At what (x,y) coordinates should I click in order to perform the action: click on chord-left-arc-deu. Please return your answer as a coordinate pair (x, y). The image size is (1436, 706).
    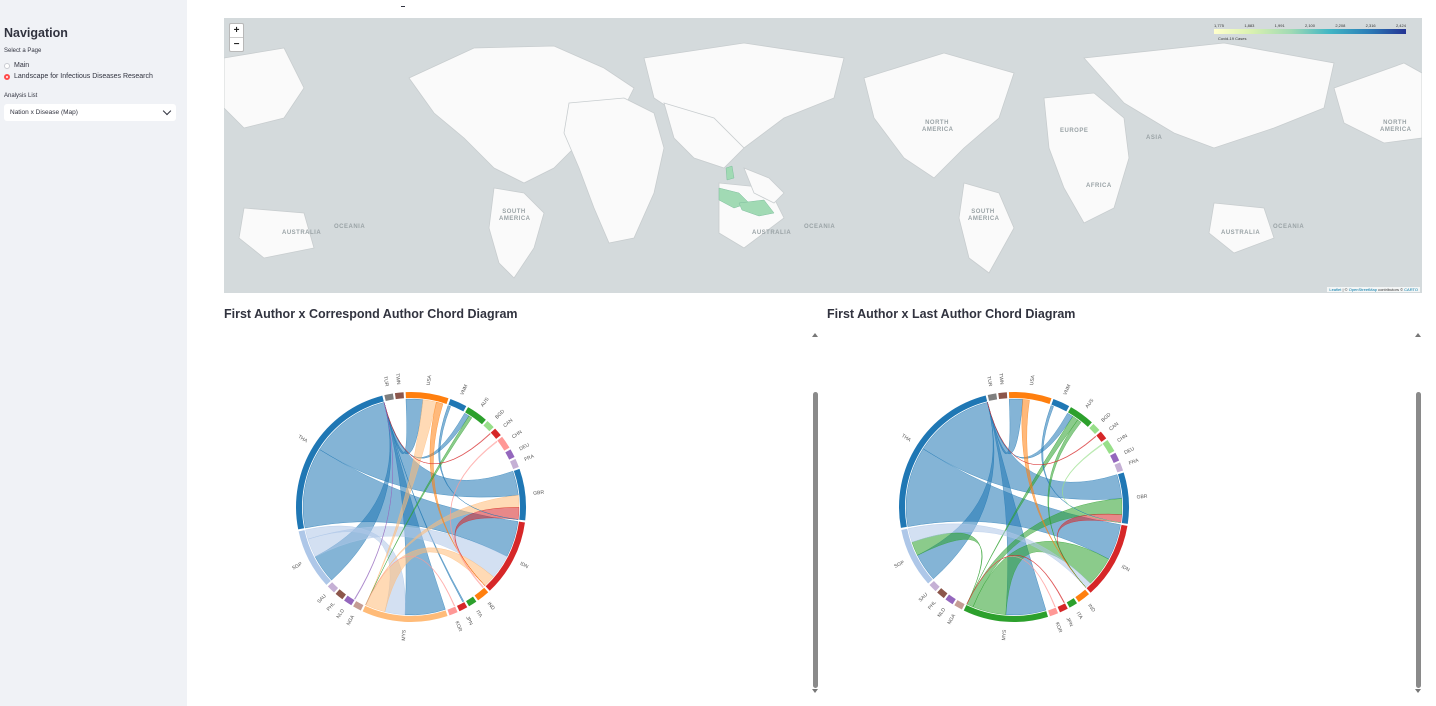
    Looking at the image, I should click on (510, 454).